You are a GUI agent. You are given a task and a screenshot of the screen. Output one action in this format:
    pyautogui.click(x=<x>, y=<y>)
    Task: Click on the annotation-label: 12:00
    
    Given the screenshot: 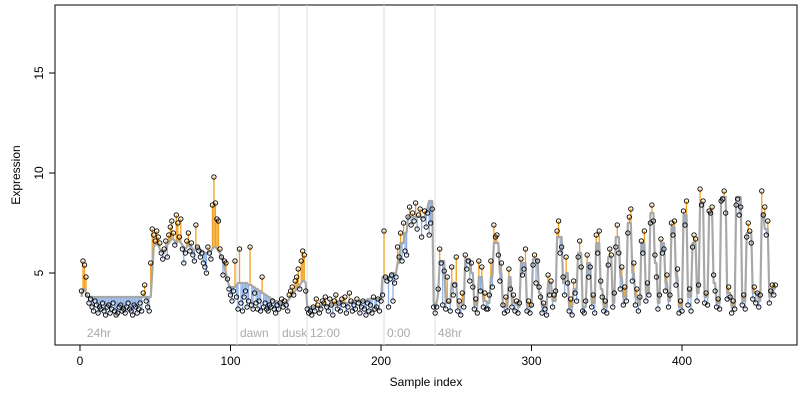 What is the action you would take?
    pyautogui.click(x=325, y=333)
    